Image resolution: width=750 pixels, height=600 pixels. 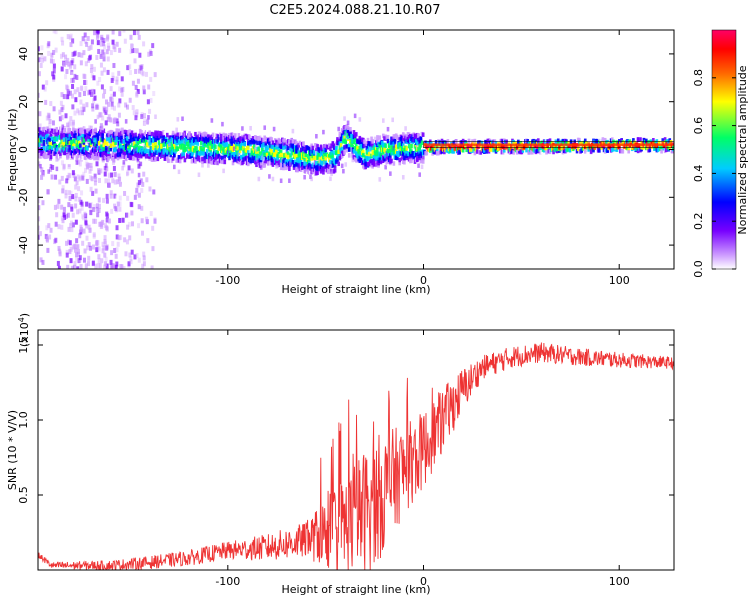 I want to click on colorbar-ticks: 0.0 0.2 0.4 0.6 0.8, so click(x=714, y=173).